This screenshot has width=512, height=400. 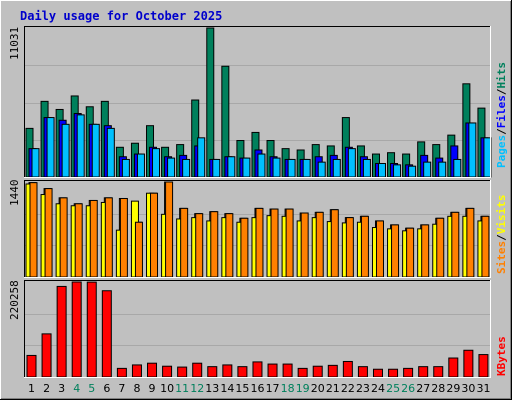 What do you see at coordinates (121, 388) in the screenshot?
I see `day-label: 7` at bounding box center [121, 388].